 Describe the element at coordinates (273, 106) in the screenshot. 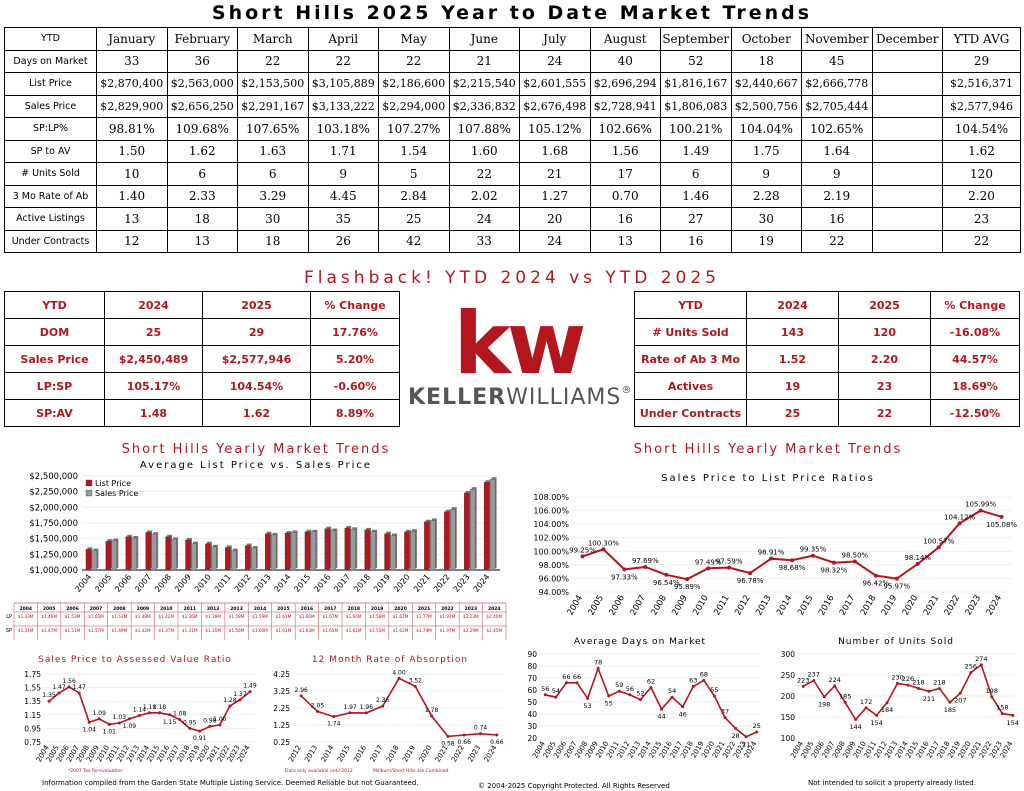

I see `table-cell: $2,291,167` at that location.